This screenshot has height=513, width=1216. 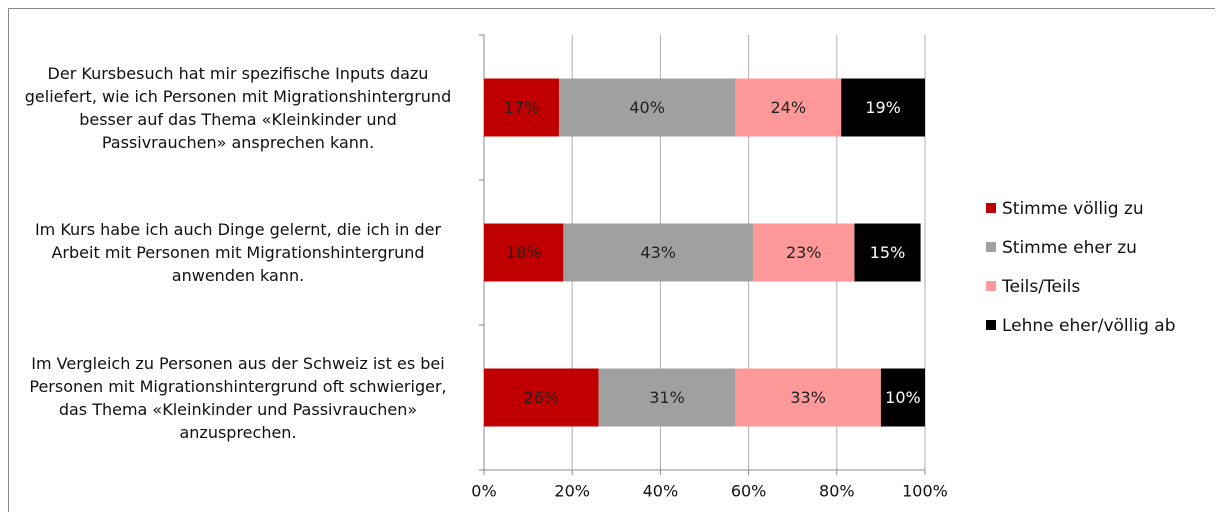 I want to click on legend-label: Stimme völlig zu, so click(x=1073, y=209).